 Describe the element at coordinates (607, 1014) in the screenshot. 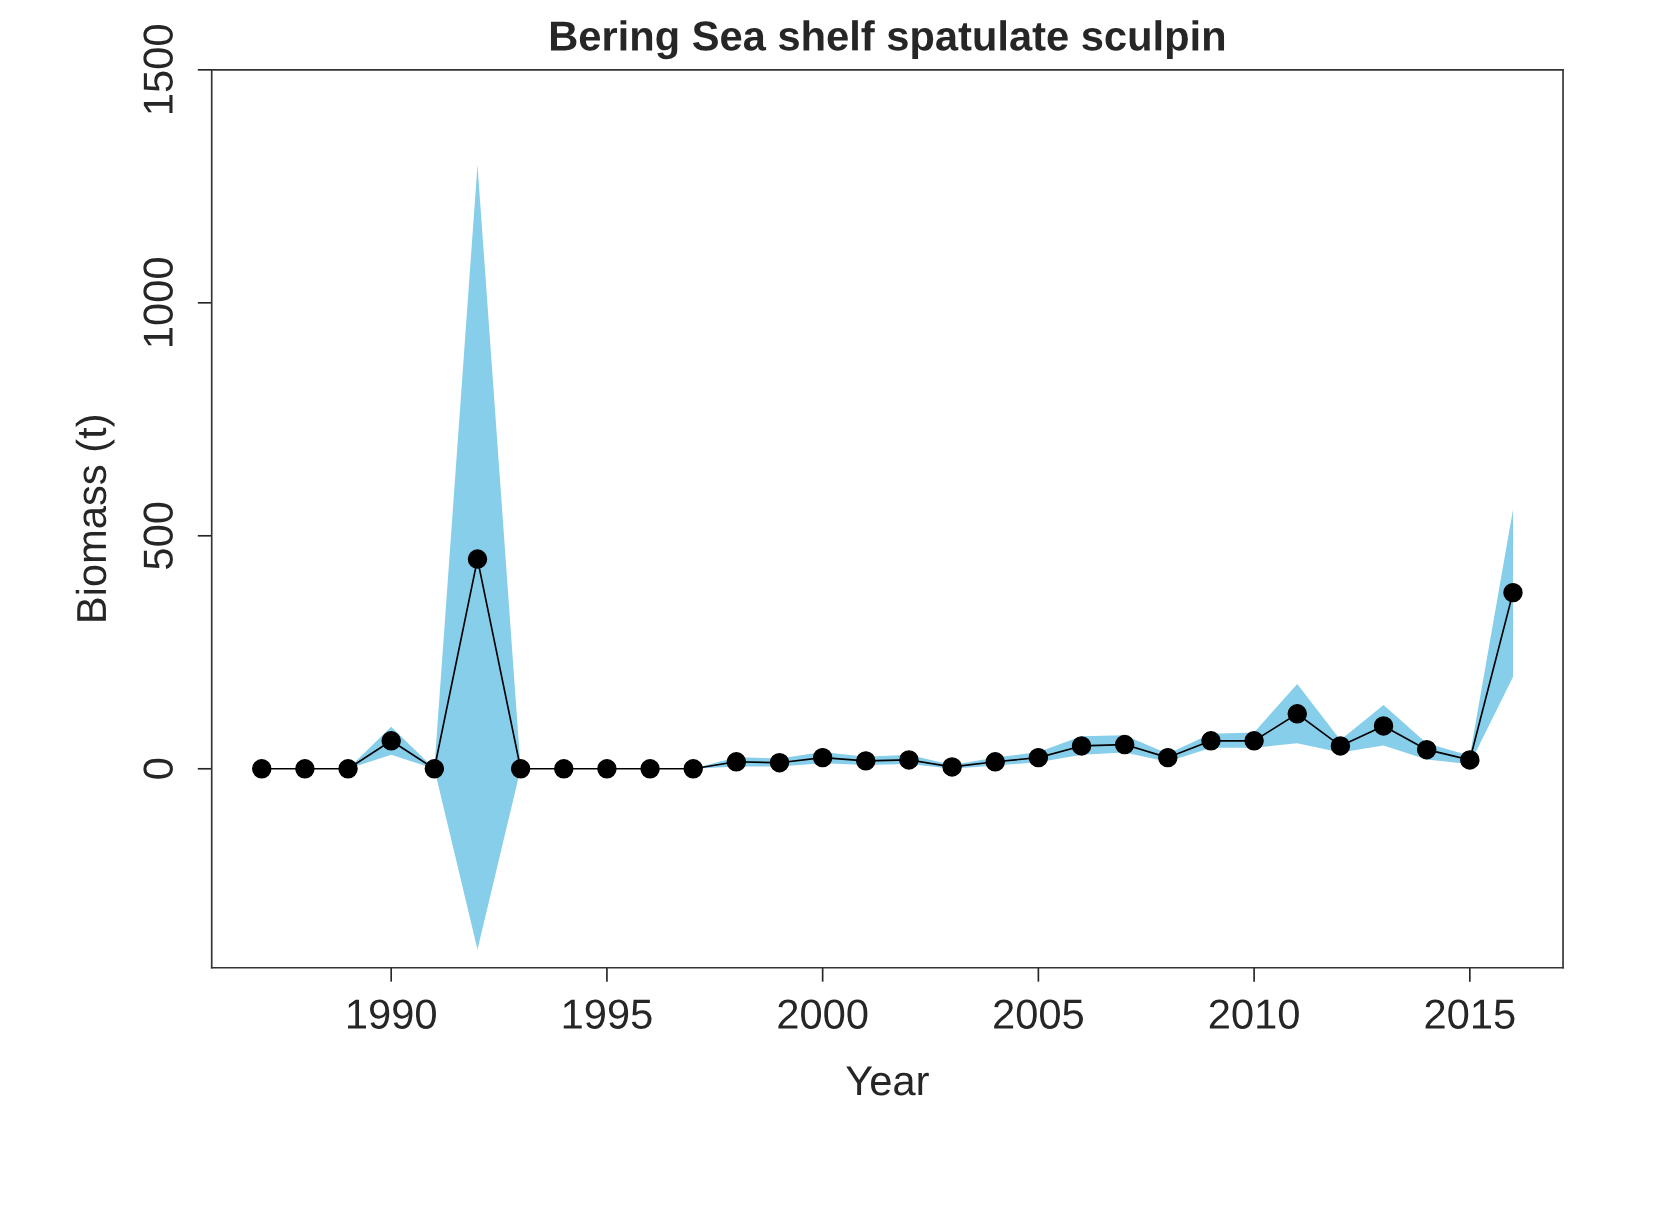

I see `x-tick-label: 1995` at that location.